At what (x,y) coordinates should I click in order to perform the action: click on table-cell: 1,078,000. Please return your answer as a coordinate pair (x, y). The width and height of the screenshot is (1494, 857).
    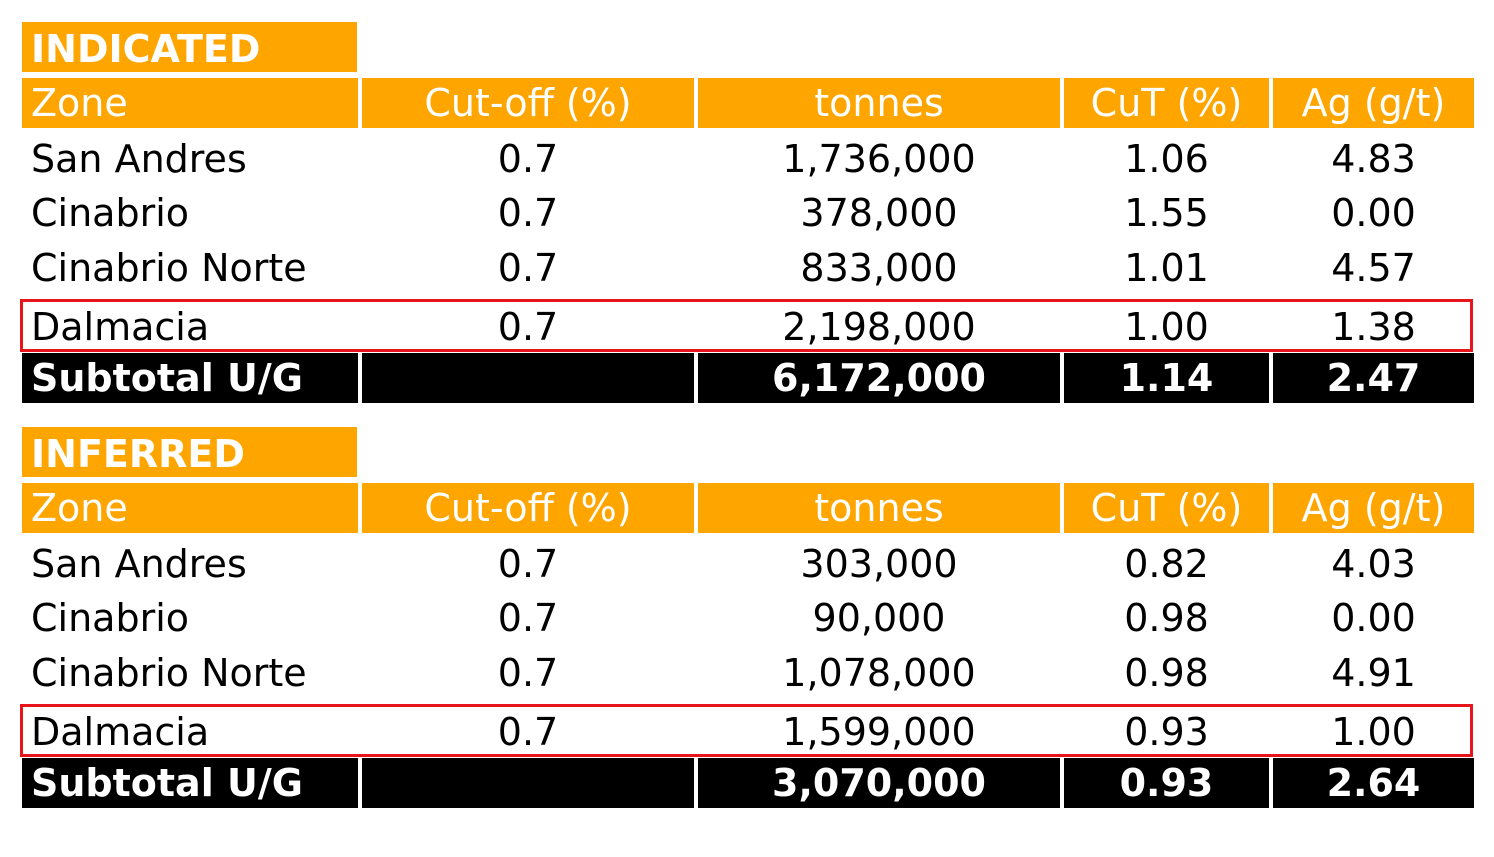
    Looking at the image, I should click on (879, 672).